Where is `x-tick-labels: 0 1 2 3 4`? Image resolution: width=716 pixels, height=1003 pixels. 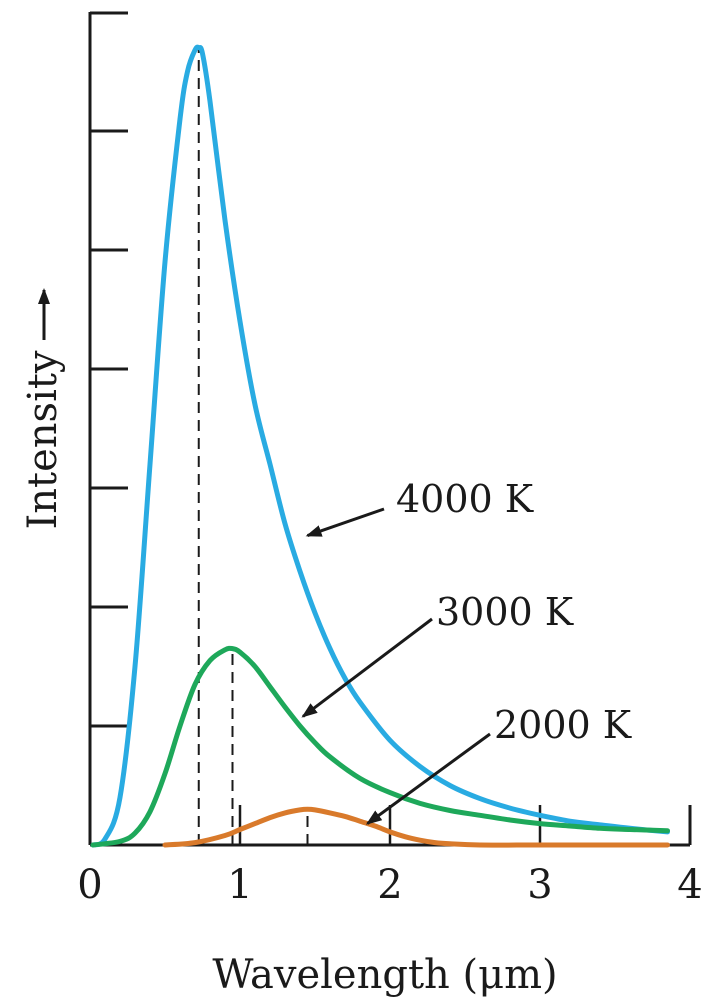 x-tick-labels: 0 1 2 3 4 is located at coordinates (389, 885).